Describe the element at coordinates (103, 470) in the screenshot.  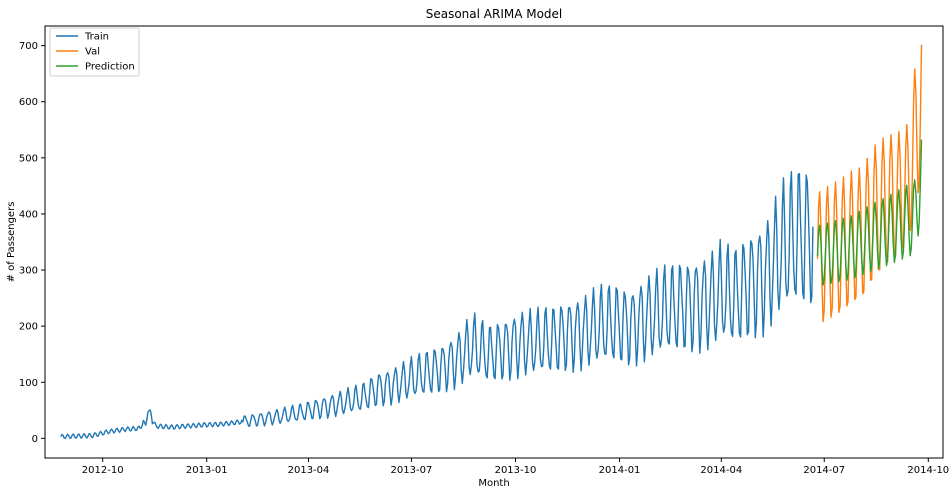
I see `x-tick-label: 2012-10` at that location.